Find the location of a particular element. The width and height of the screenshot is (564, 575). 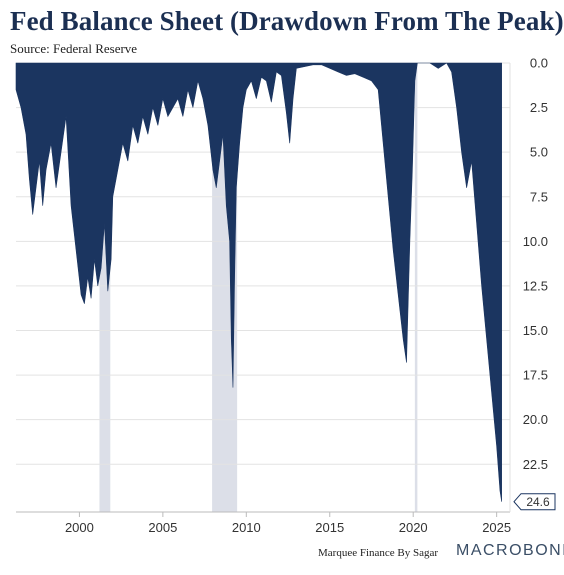

x-tick-label: 2020 is located at coordinates (413, 527).